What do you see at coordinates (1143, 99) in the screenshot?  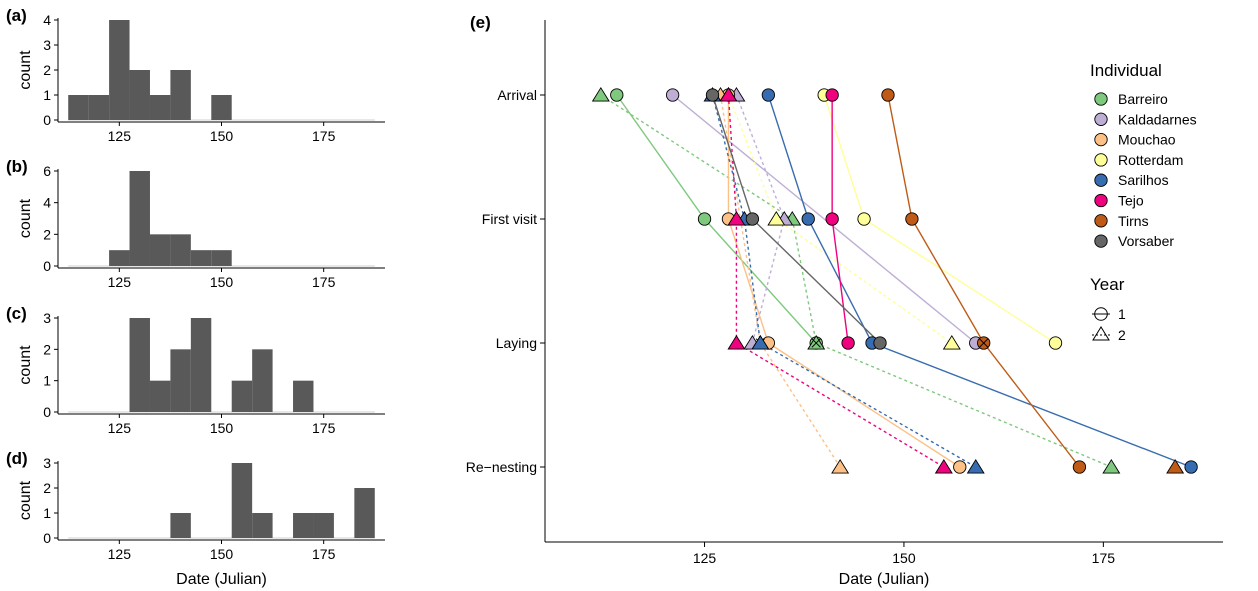 I see `legend-label: Barreiro` at bounding box center [1143, 99].